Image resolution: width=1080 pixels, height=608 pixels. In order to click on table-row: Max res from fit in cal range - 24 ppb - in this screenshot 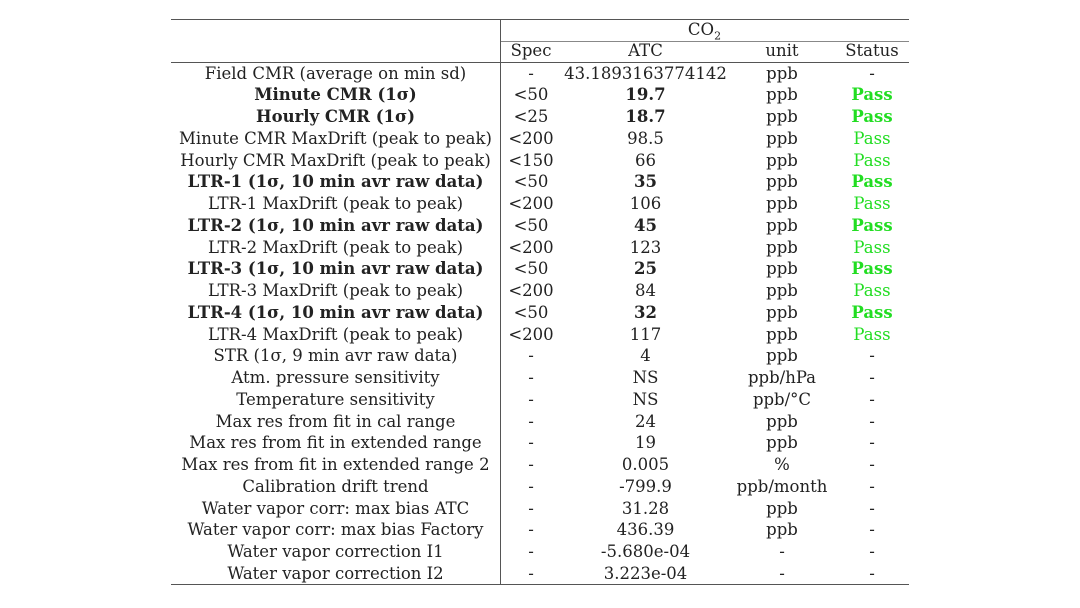, I will do `click(540, 422)`.